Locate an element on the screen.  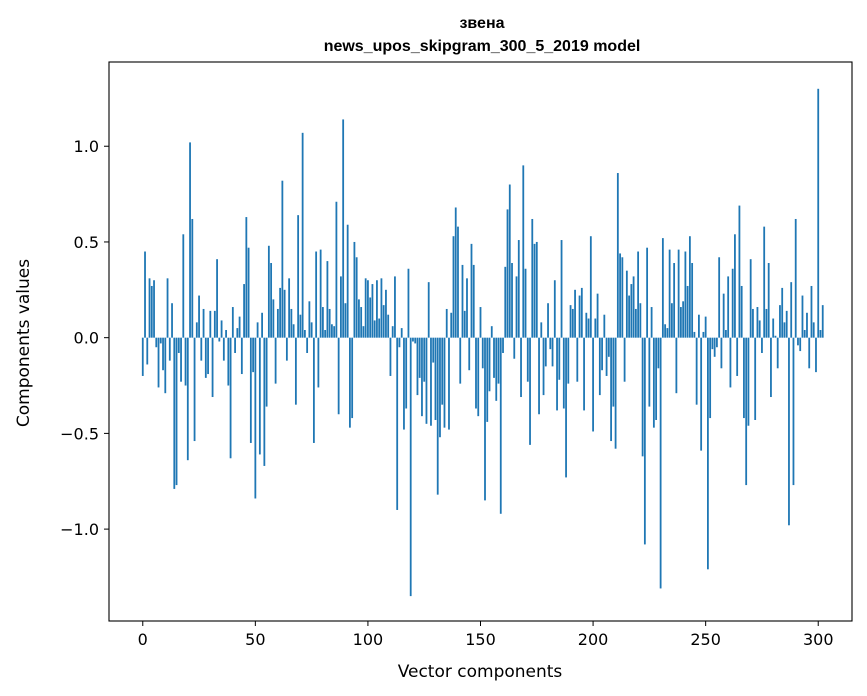
y-axis-ticks: −1.0 −0.5 0.0 0.5 1.0 is located at coordinates (84, 338).